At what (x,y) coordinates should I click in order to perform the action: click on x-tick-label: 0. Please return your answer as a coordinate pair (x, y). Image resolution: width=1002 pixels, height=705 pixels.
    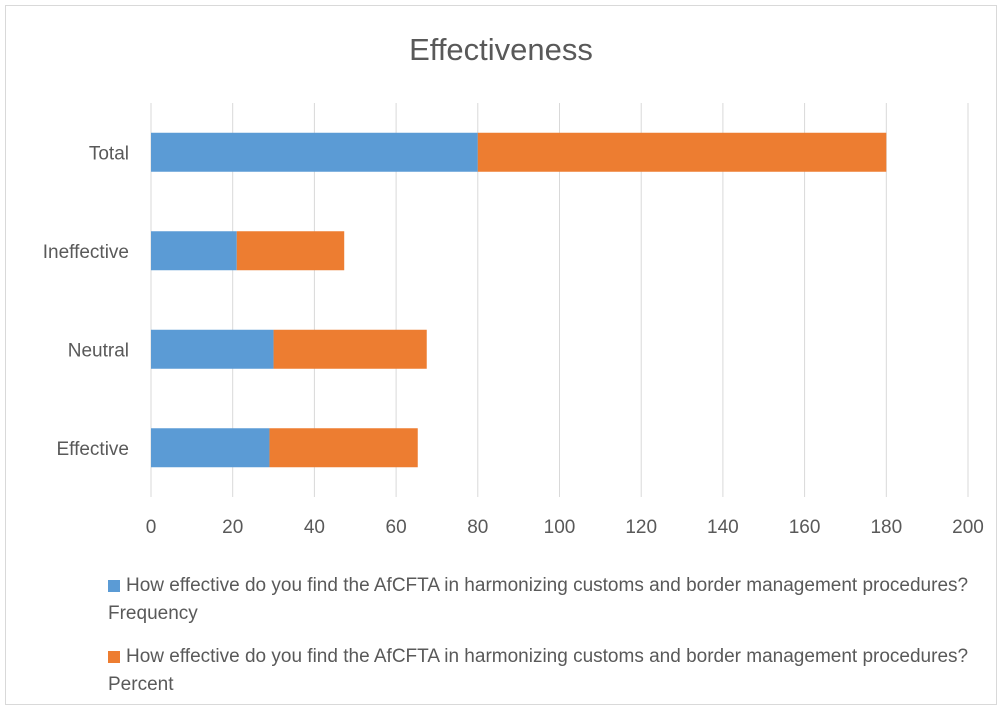
    Looking at the image, I should click on (151, 527).